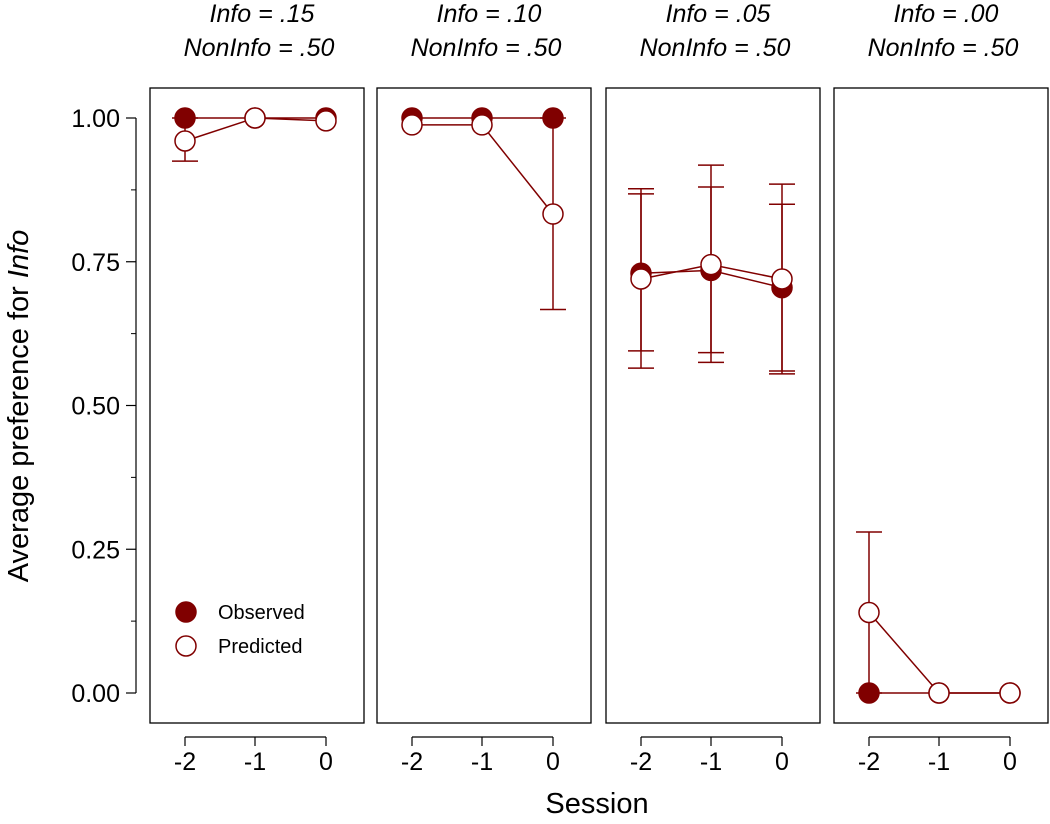  I want to click on panel-title-line1: Info = .00, so click(946, 14).